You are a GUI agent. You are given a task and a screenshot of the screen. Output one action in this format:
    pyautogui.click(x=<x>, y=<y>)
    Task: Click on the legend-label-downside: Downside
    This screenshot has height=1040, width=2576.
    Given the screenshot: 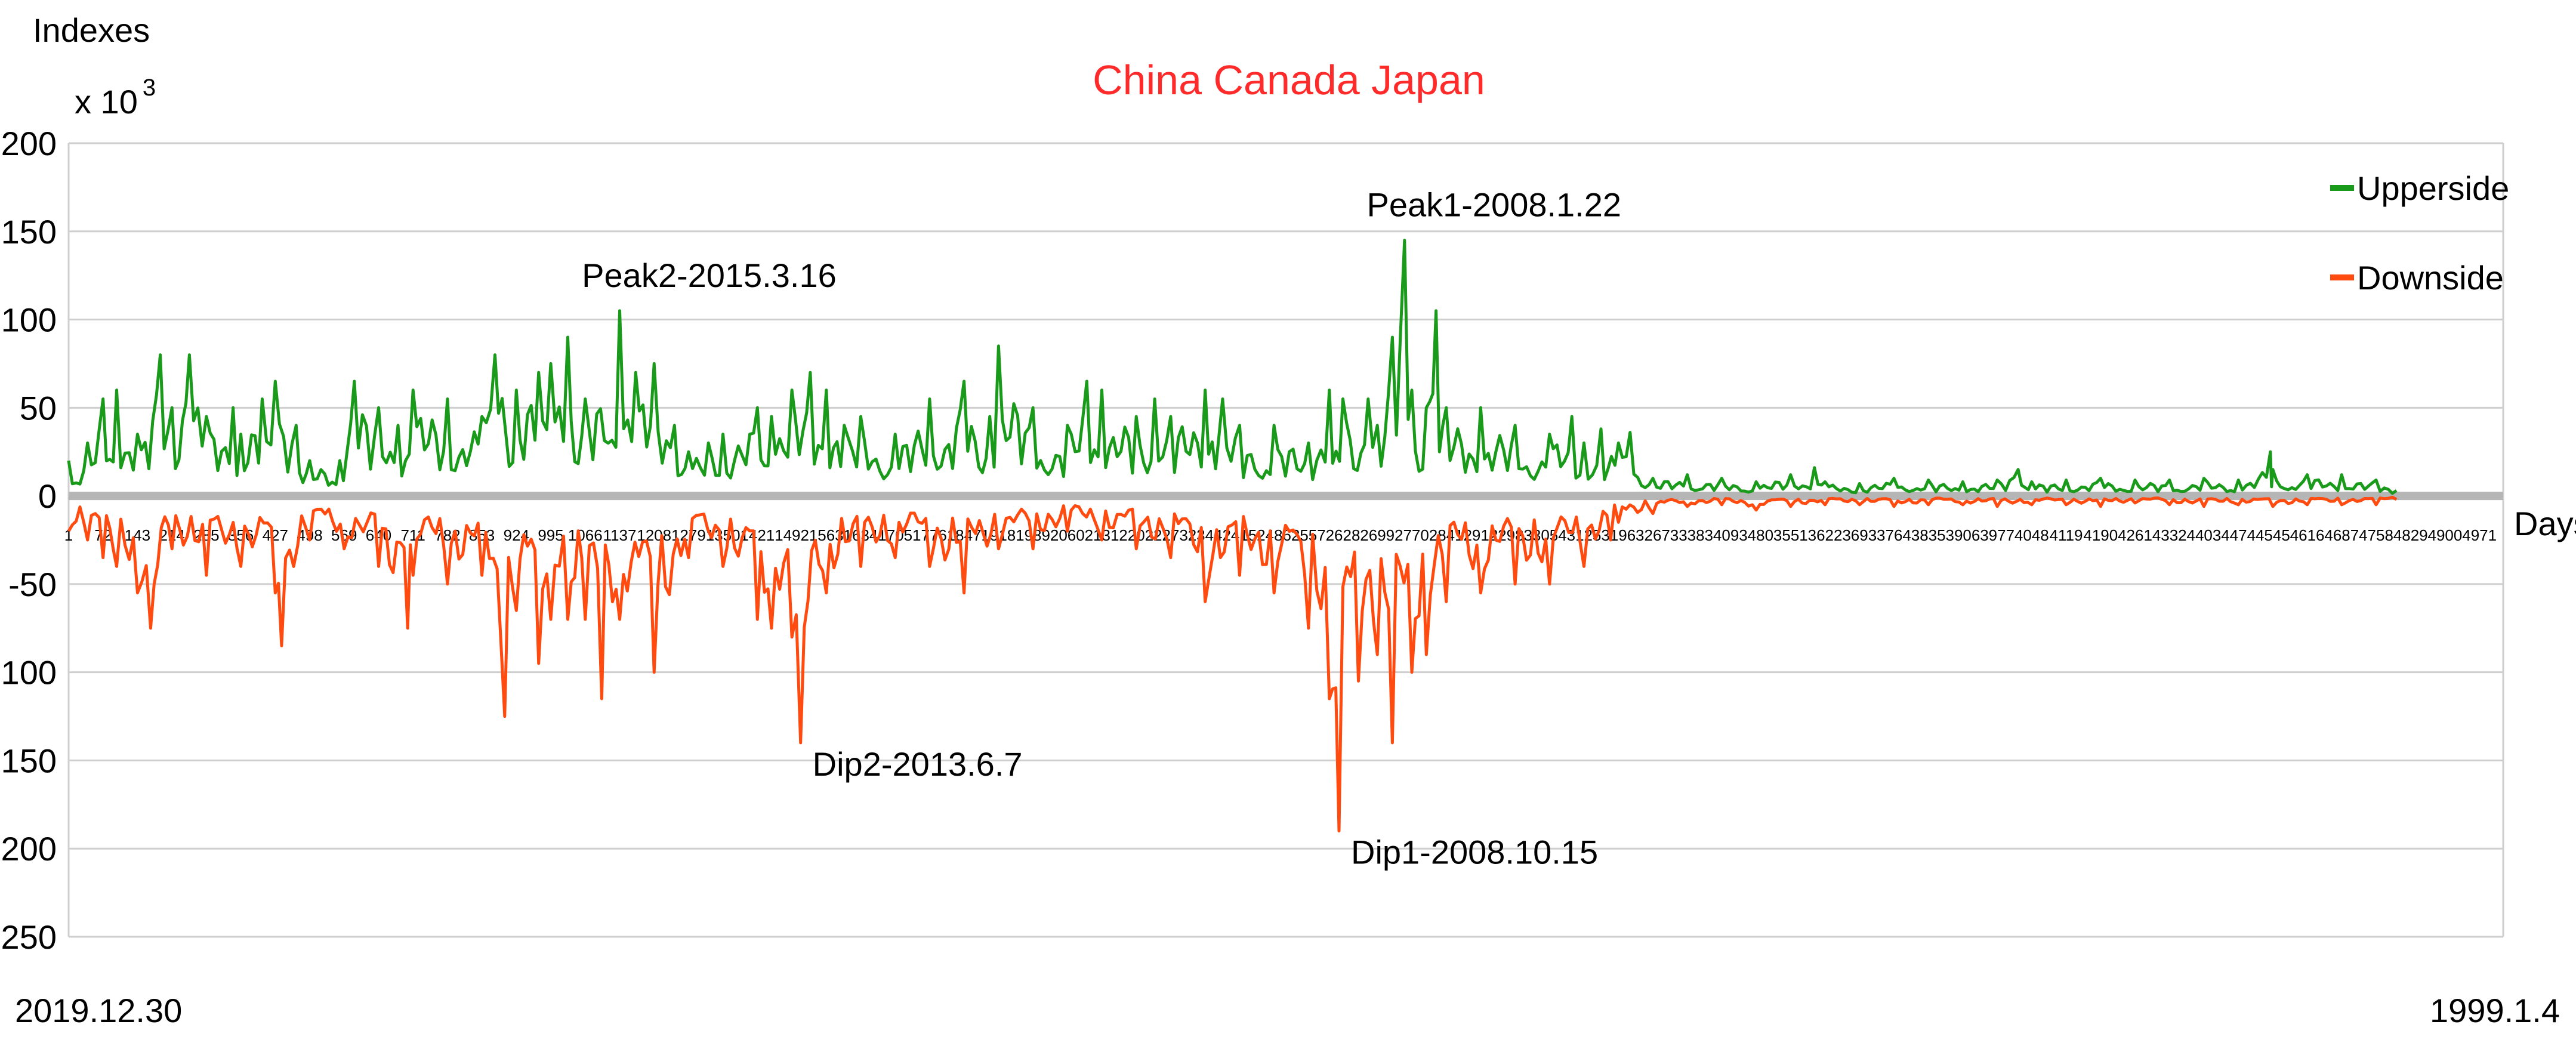 What is the action you would take?
    pyautogui.click(x=2431, y=278)
    